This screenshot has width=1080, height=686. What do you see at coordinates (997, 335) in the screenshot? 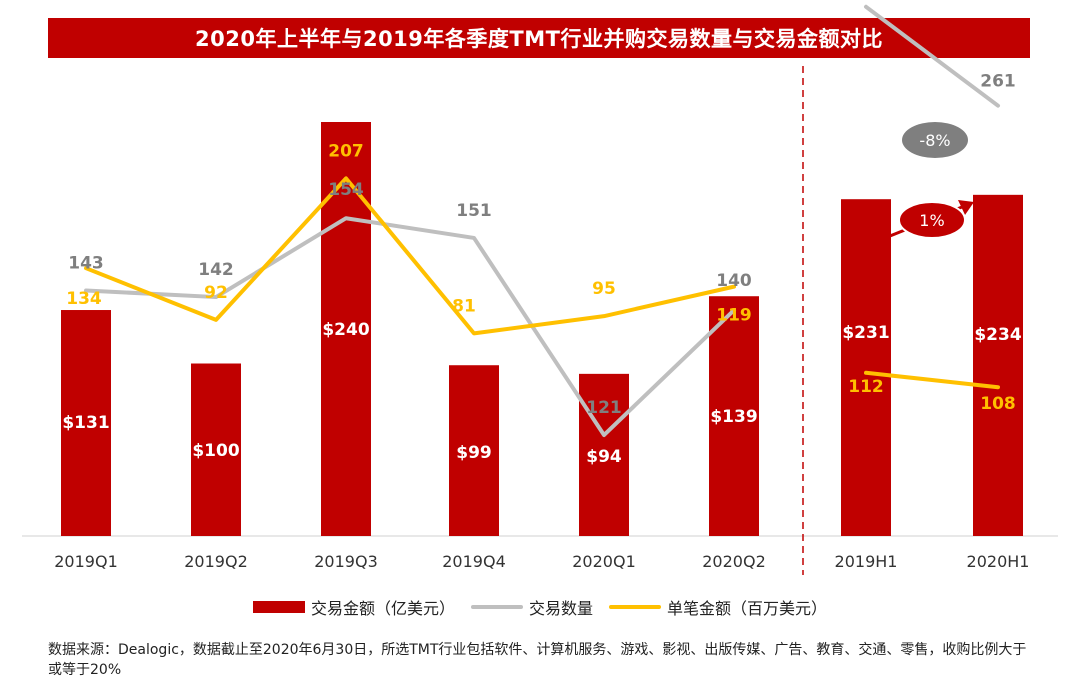
I see `bar-value-label: $234` at bounding box center [997, 335].